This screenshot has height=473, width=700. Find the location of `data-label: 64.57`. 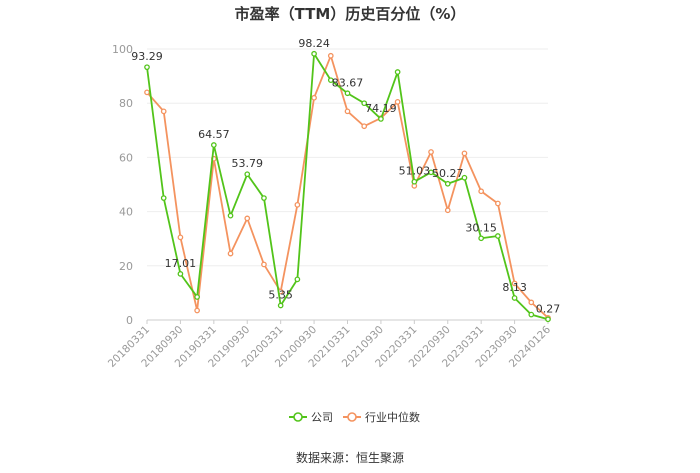

data-label: 64.57 is located at coordinates (214, 134).